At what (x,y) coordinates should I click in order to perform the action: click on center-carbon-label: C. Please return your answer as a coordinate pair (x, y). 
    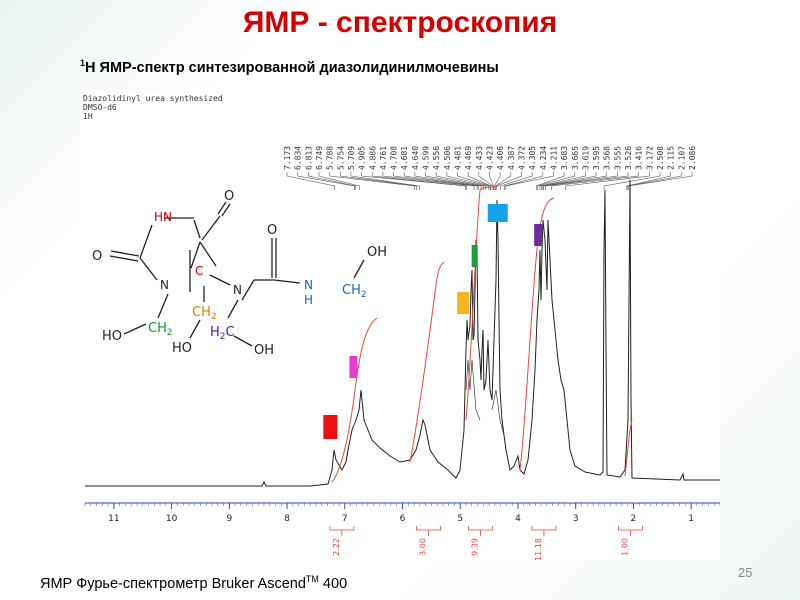
    Looking at the image, I should click on (199, 271).